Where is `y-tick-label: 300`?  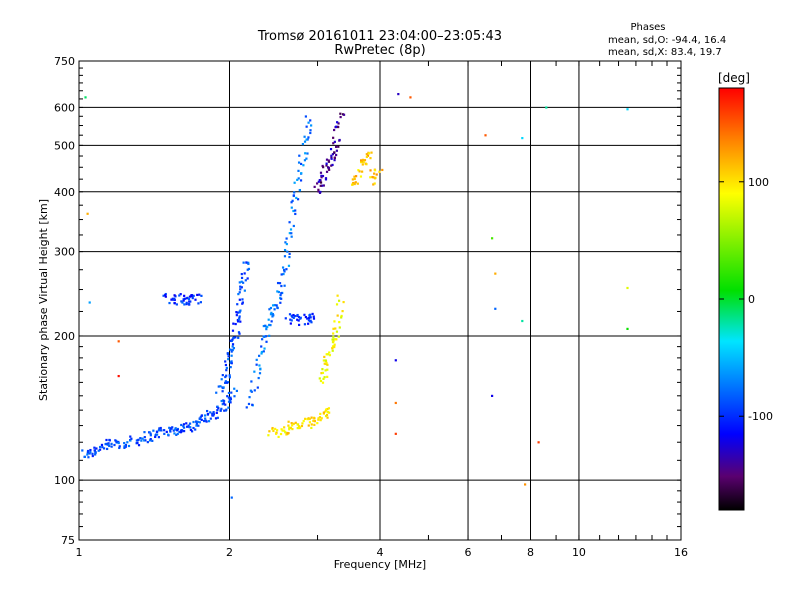 y-tick-label: 300 is located at coordinates (64, 252).